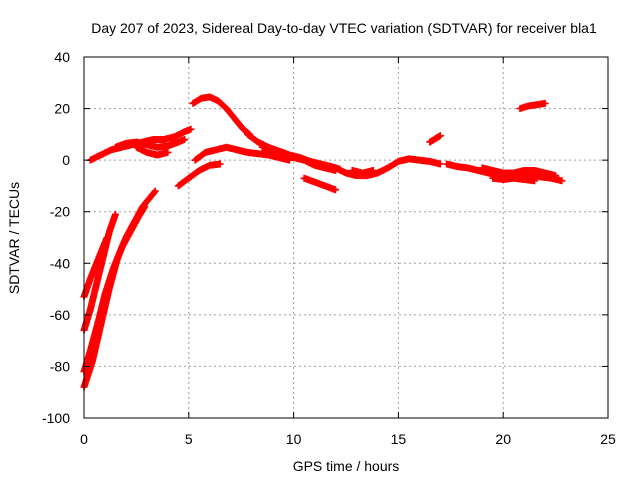 The width and height of the screenshot is (640, 480). What do you see at coordinates (294, 439) in the screenshot?
I see `x-tick-label: 10` at bounding box center [294, 439].